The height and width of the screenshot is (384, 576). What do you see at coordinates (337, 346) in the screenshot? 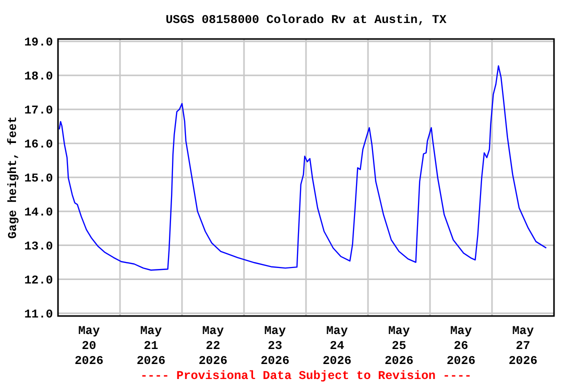
I see `x-tick-label: May 24 2026` at bounding box center [337, 346].